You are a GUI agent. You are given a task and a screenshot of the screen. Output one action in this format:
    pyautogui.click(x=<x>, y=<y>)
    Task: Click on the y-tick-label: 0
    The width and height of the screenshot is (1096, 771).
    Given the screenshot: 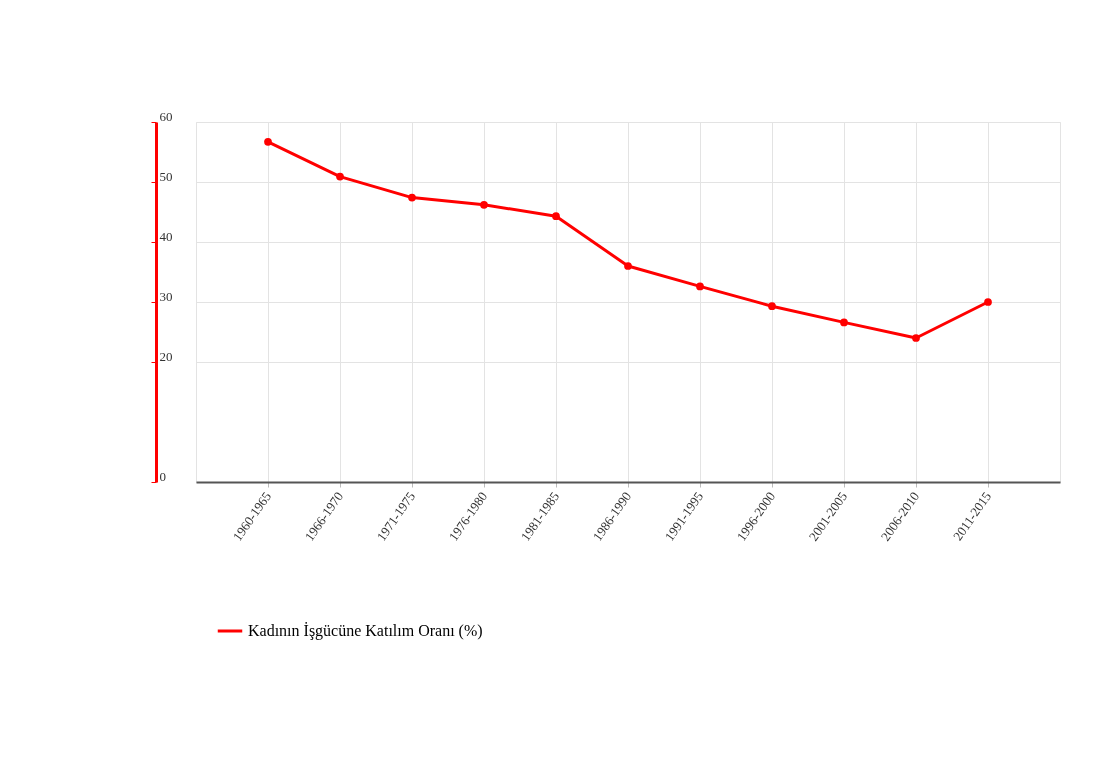 What is the action you would take?
    pyautogui.click(x=162, y=476)
    